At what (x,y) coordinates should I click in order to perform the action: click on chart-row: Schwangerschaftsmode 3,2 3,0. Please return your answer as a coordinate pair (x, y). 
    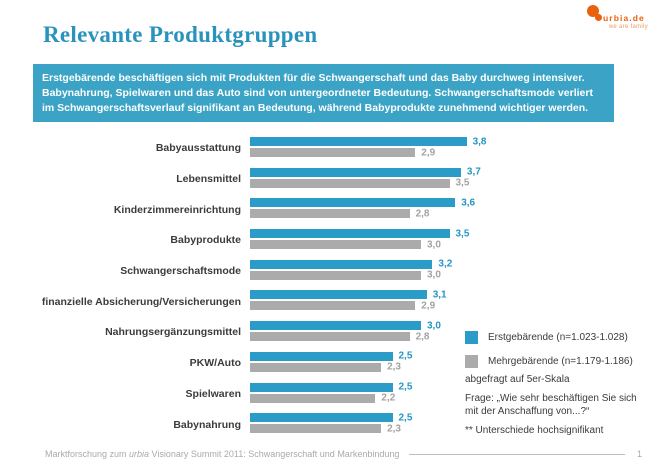
    Looking at the image, I should click on (253, 271).